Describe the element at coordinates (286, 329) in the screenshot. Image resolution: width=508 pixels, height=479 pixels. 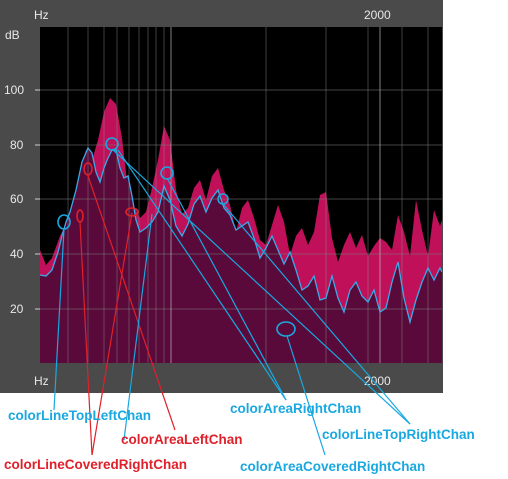
I see `marker-area-covered-right` at that location.